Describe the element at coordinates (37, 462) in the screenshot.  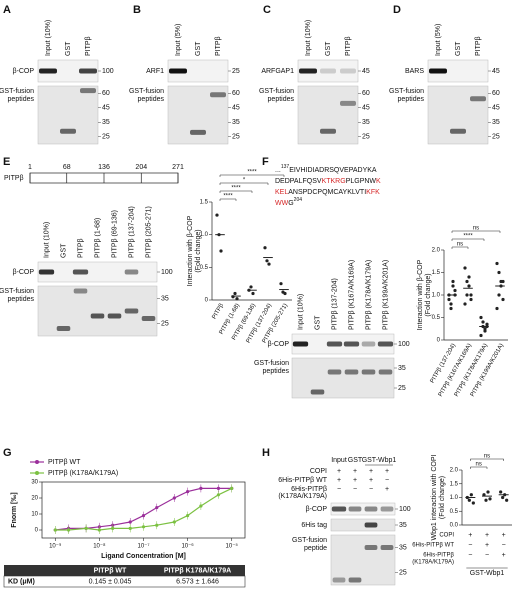
I see `legend-dot` at that location.